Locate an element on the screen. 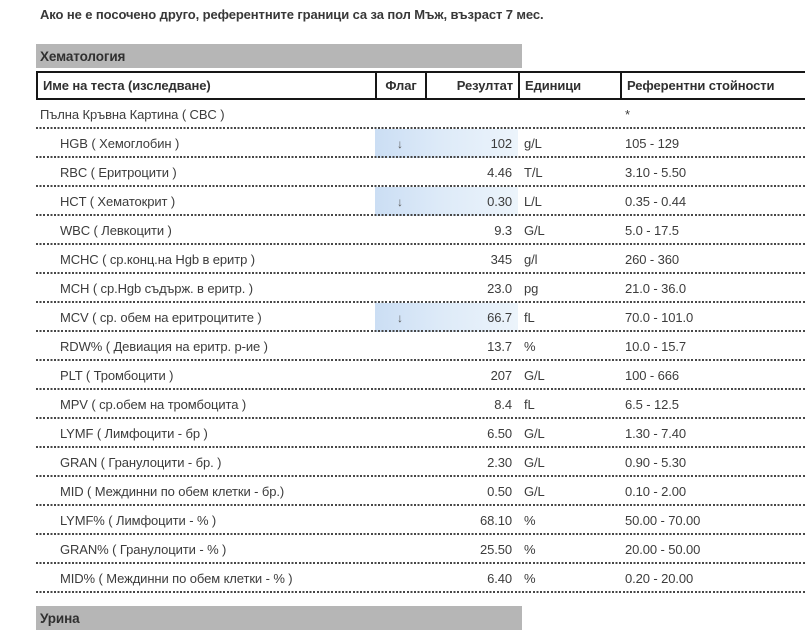 This screenshot has width=805, height=631. reference-range-cell: 21.0 - 36.0 is located at coordinates (656, 288).